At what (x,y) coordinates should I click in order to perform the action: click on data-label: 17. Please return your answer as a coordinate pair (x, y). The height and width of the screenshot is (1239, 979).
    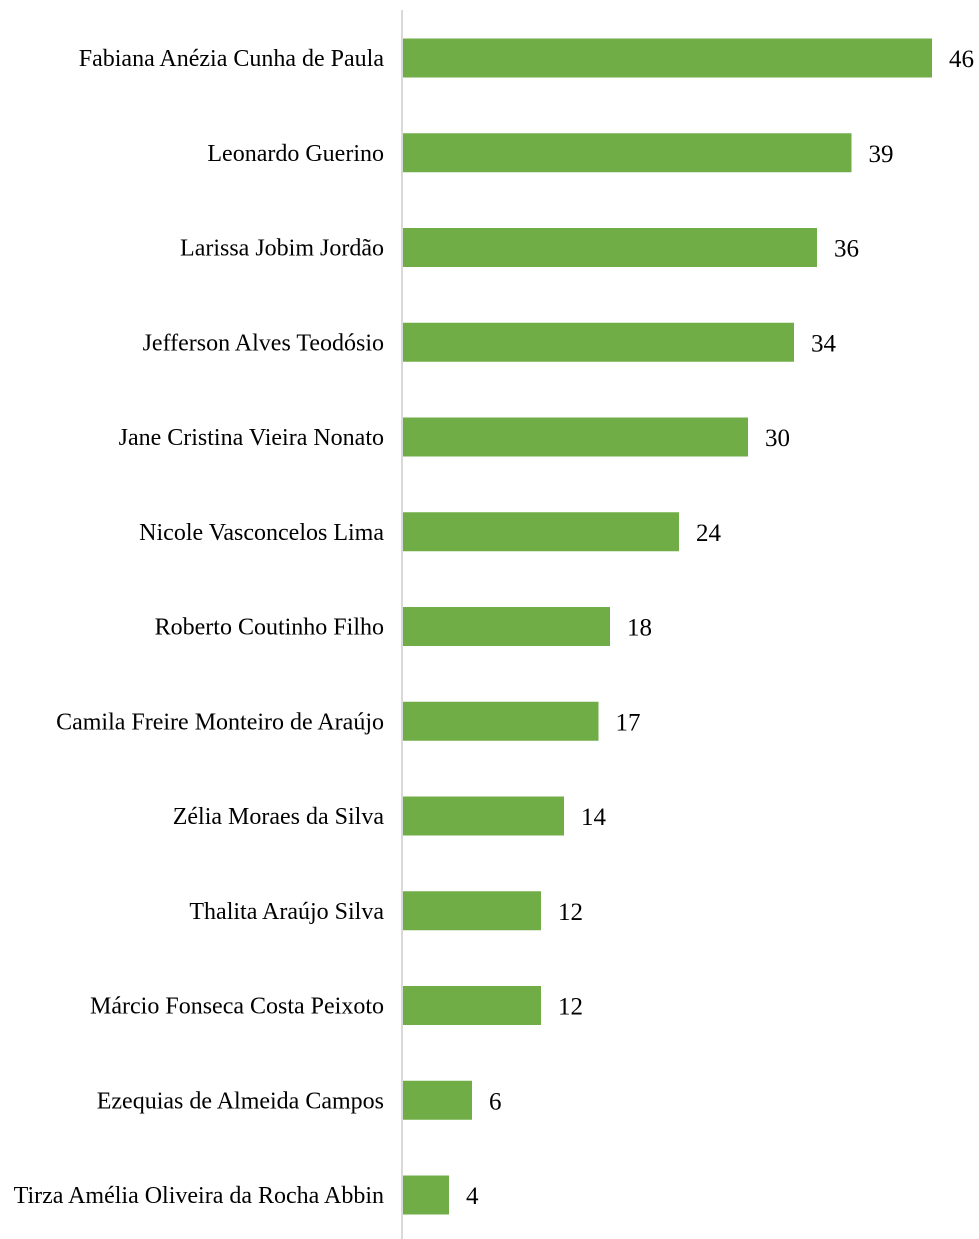
    Looking at the image, I should click on (628, 722).